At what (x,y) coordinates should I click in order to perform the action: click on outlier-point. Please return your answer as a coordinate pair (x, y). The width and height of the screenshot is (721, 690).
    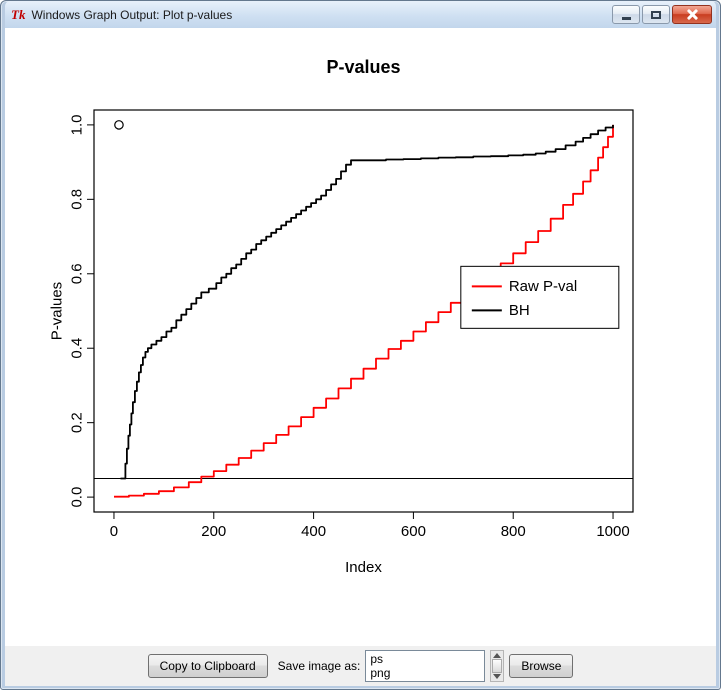
    Looking at the image, I should click on (119, 125).